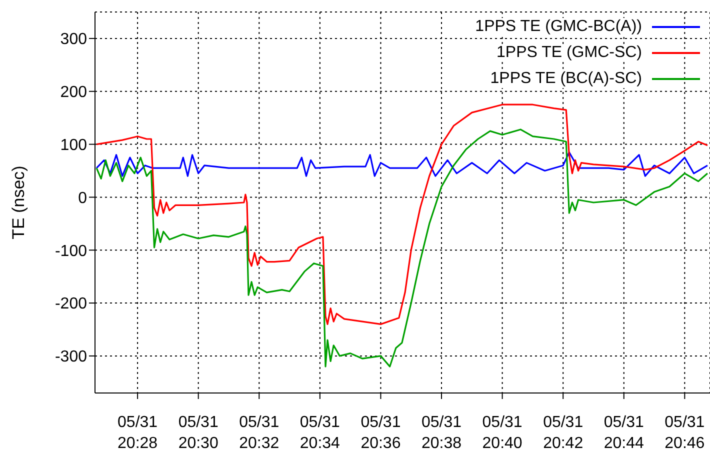  What do you see at coordinates (624, 433) in the screenshot?
I see `x-tick-label: 05/31 20:44` at bounding box center [624, 433].